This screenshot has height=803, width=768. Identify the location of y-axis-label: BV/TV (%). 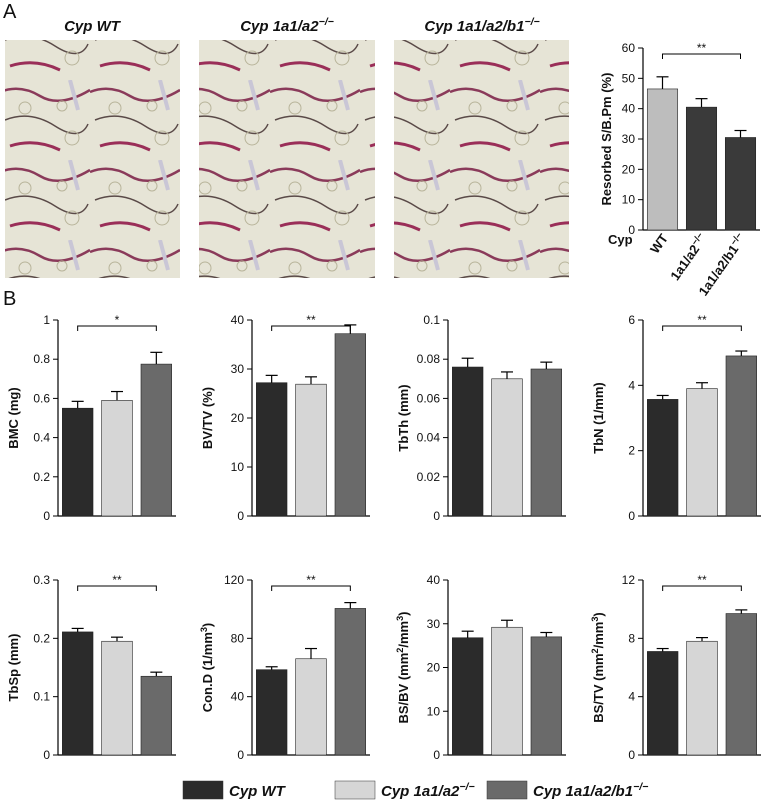
(207, 418).